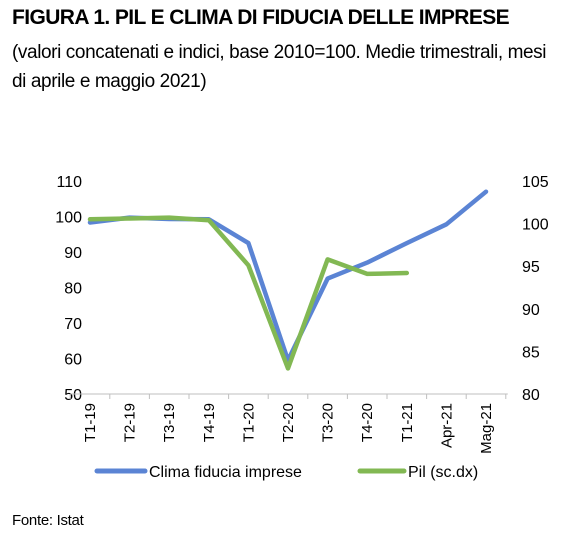  Describe the element at coordinates (225, 472) in the screenshot. I see `legend-label: Clima fiducia imprese` at that location.